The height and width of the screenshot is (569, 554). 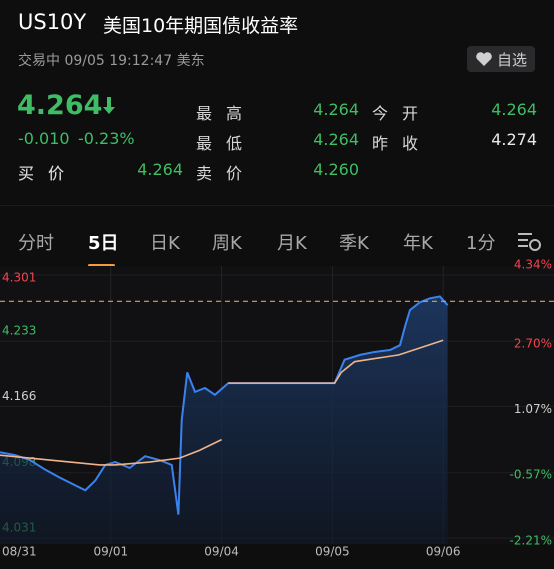 I want to click on heart-icon, so click(x=484, y=59).